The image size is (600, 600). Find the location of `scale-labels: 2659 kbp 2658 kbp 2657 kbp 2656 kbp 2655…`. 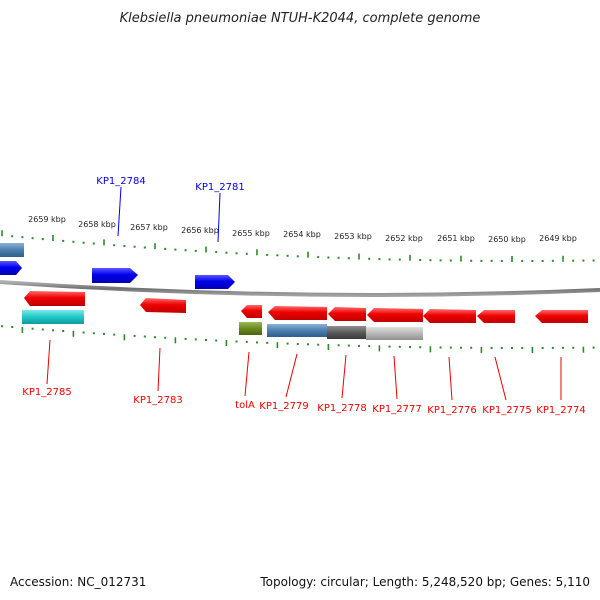

scale-labels: 2659 kbp 2658 kbp 2657 kbp 2656 kbp 2655… is located at coordinates (302, 229).